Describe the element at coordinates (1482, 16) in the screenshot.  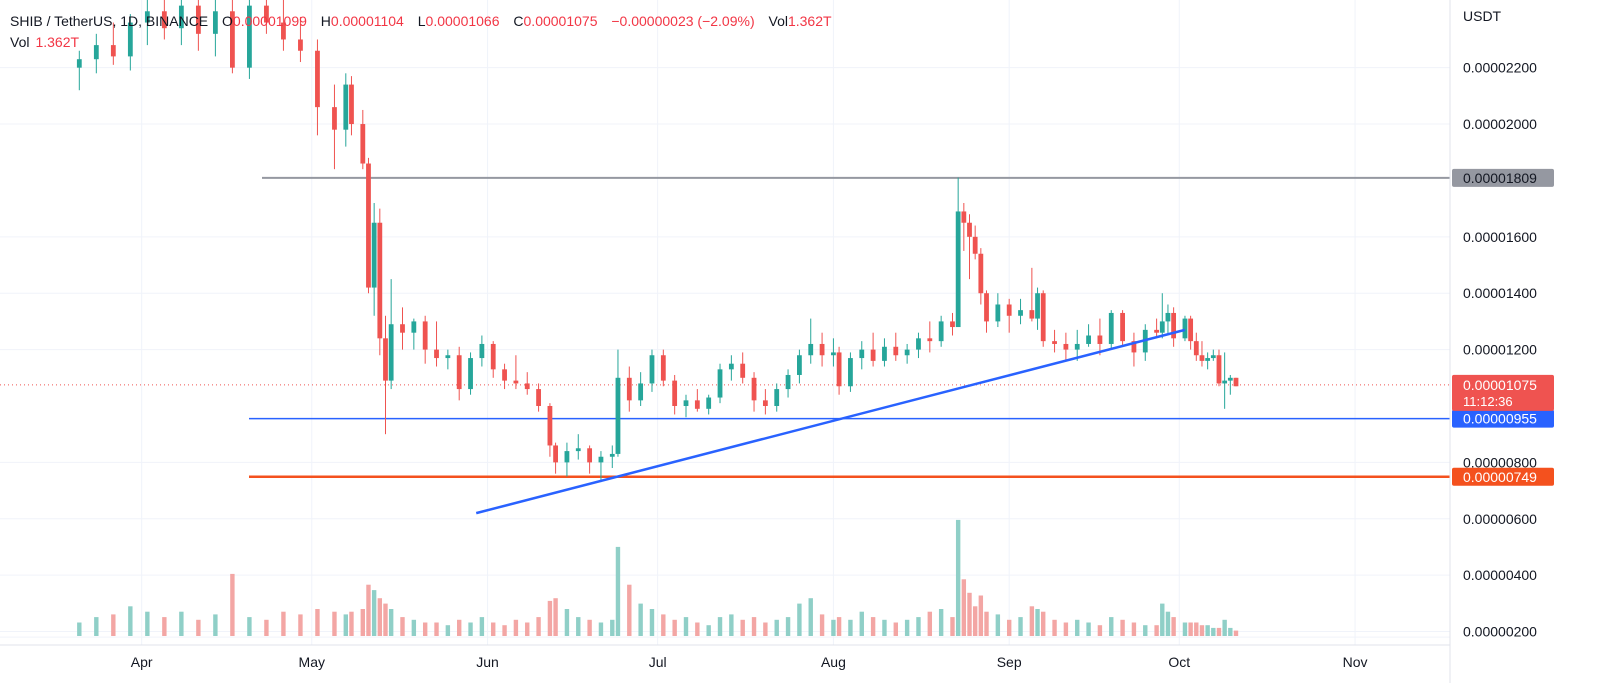
I see `currency-label: USDT` at that location.